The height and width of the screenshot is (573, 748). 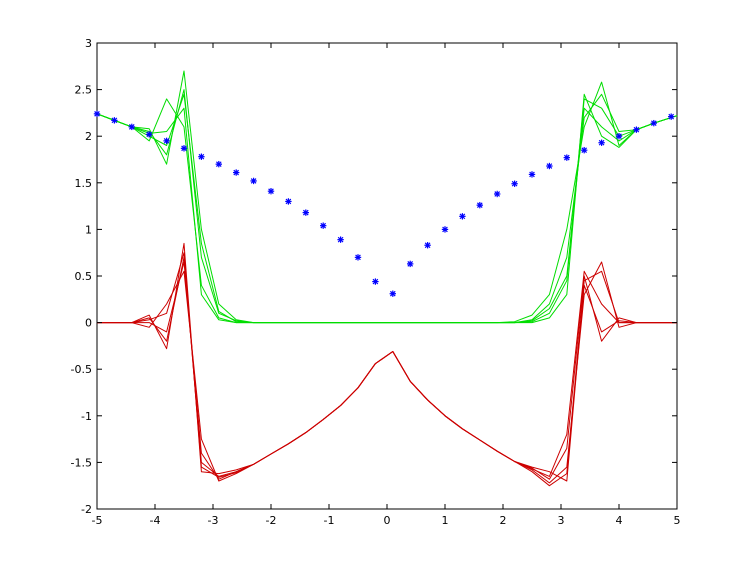 I want to click on y-tick-label: 2.5, so click(x=84, y=90).